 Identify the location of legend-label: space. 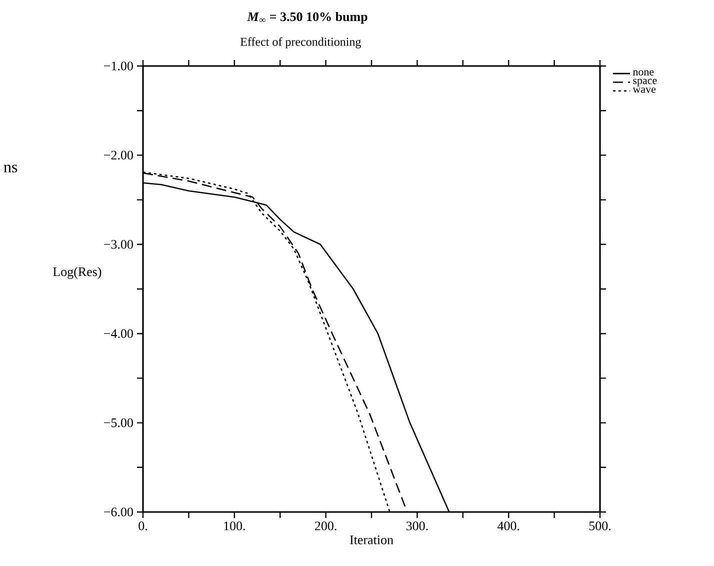
(645, 82).